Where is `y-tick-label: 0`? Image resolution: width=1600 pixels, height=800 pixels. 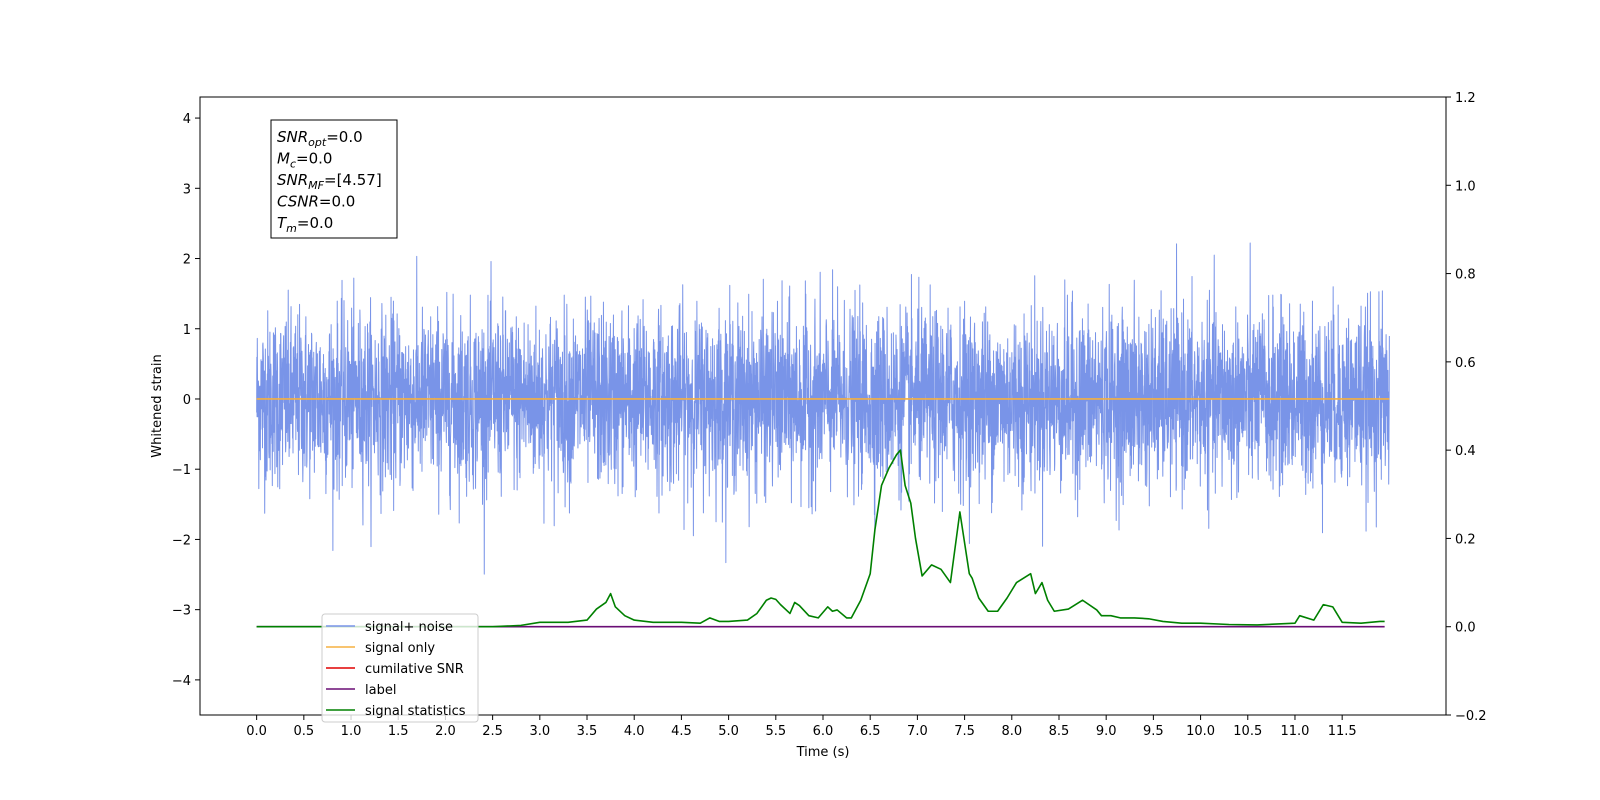
y-tick-label: 0 is located at coordinates (187, 400).